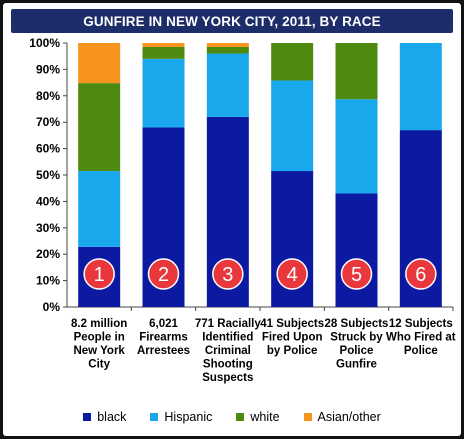  What do you see at coordinates (48, 201) in the screenshot?
I see `y-tick-label: 40%` at bounding box center [48, 201].